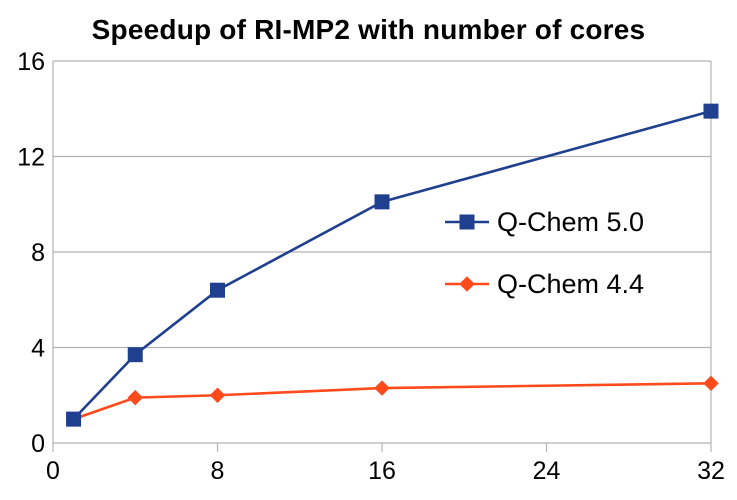 The width and height of the screenshot is (737, 500). Describe the element at coordinates (31, 158) in the screenshot. I see `y-tick-label-12: 12` at that location.